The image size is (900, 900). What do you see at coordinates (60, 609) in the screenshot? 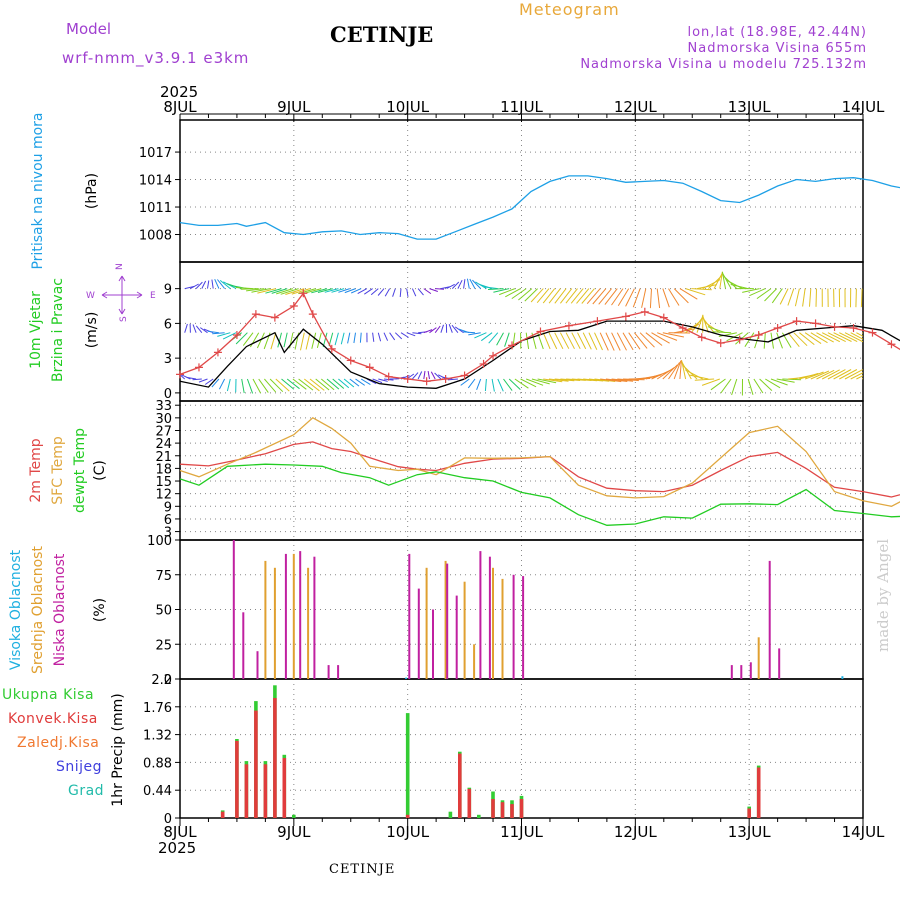
I see `low-cloud-axis-title: Niska Oblacnost` at bounding box center [60, 609].